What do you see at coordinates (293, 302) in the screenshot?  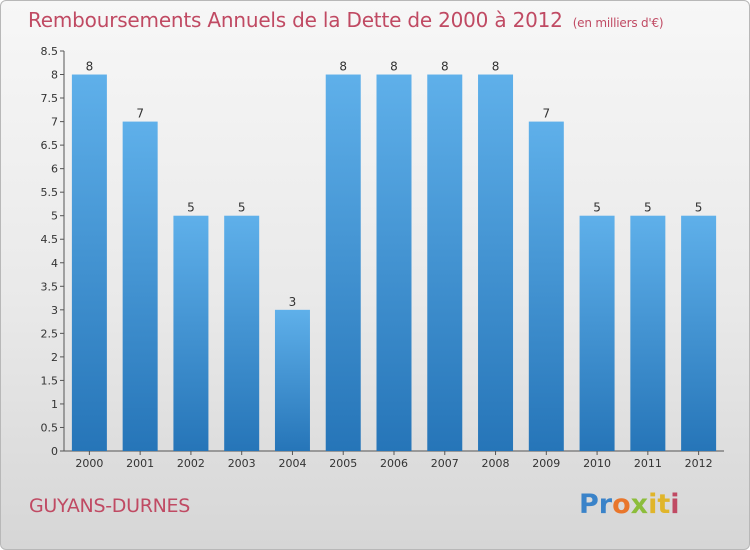 I see `bar-value-label: 3` at bounding box center [293, 302].